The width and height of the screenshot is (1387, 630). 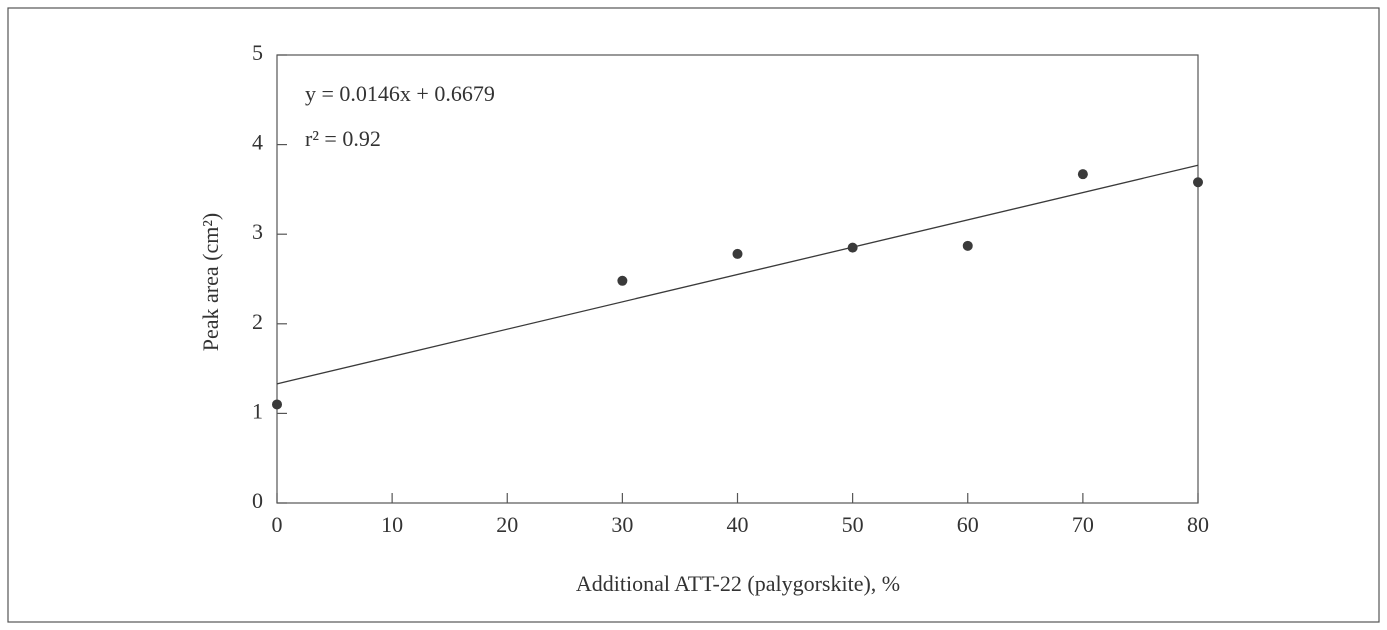 I want to click on x-tick-label: 20, so click(x=507, y=524).